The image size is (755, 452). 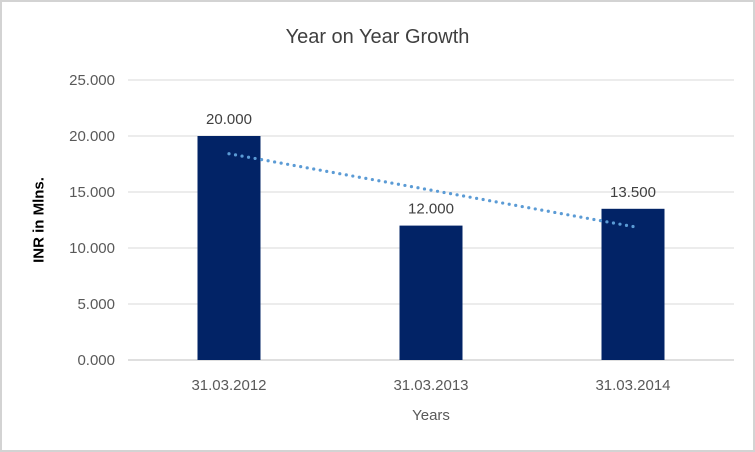 What do you see at coordinates (96, 360) in the screenshot?
I see `y-tick-label: 0.000` at bounding box center [96, 360].